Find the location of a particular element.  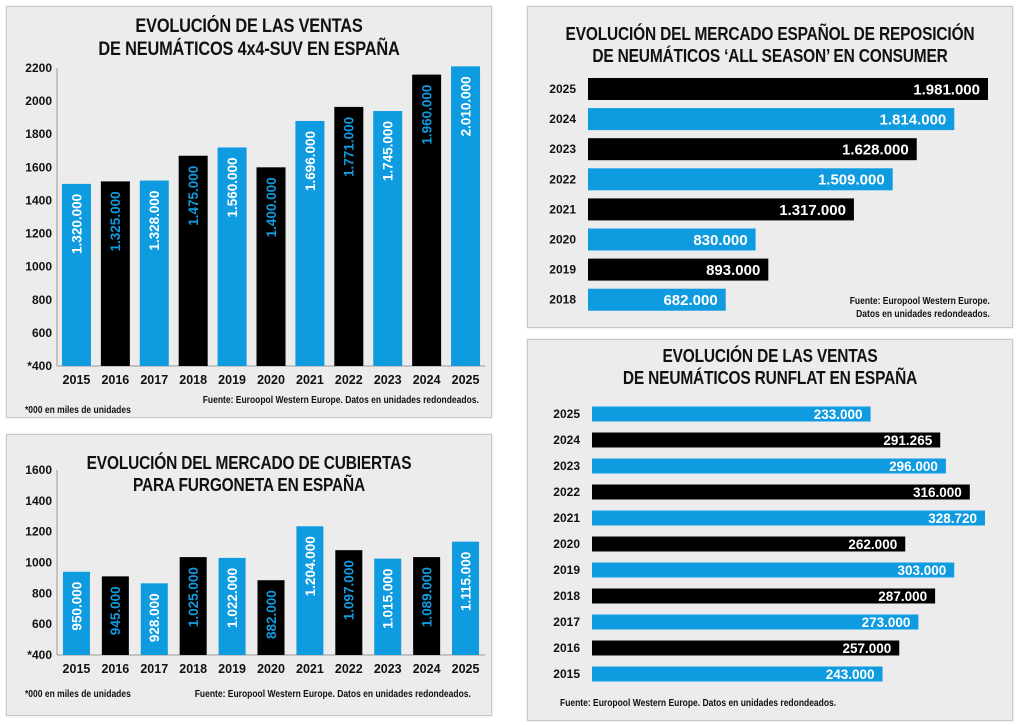

category-label: 2022 is located at coordinates (562, 179).